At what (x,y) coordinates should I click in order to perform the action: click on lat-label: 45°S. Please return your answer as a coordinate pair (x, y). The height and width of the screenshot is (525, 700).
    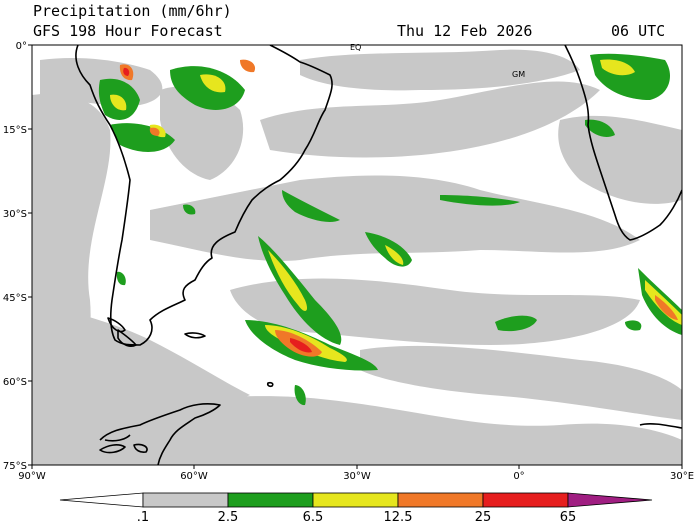
    Looking at the image, I should click on (15, 298).